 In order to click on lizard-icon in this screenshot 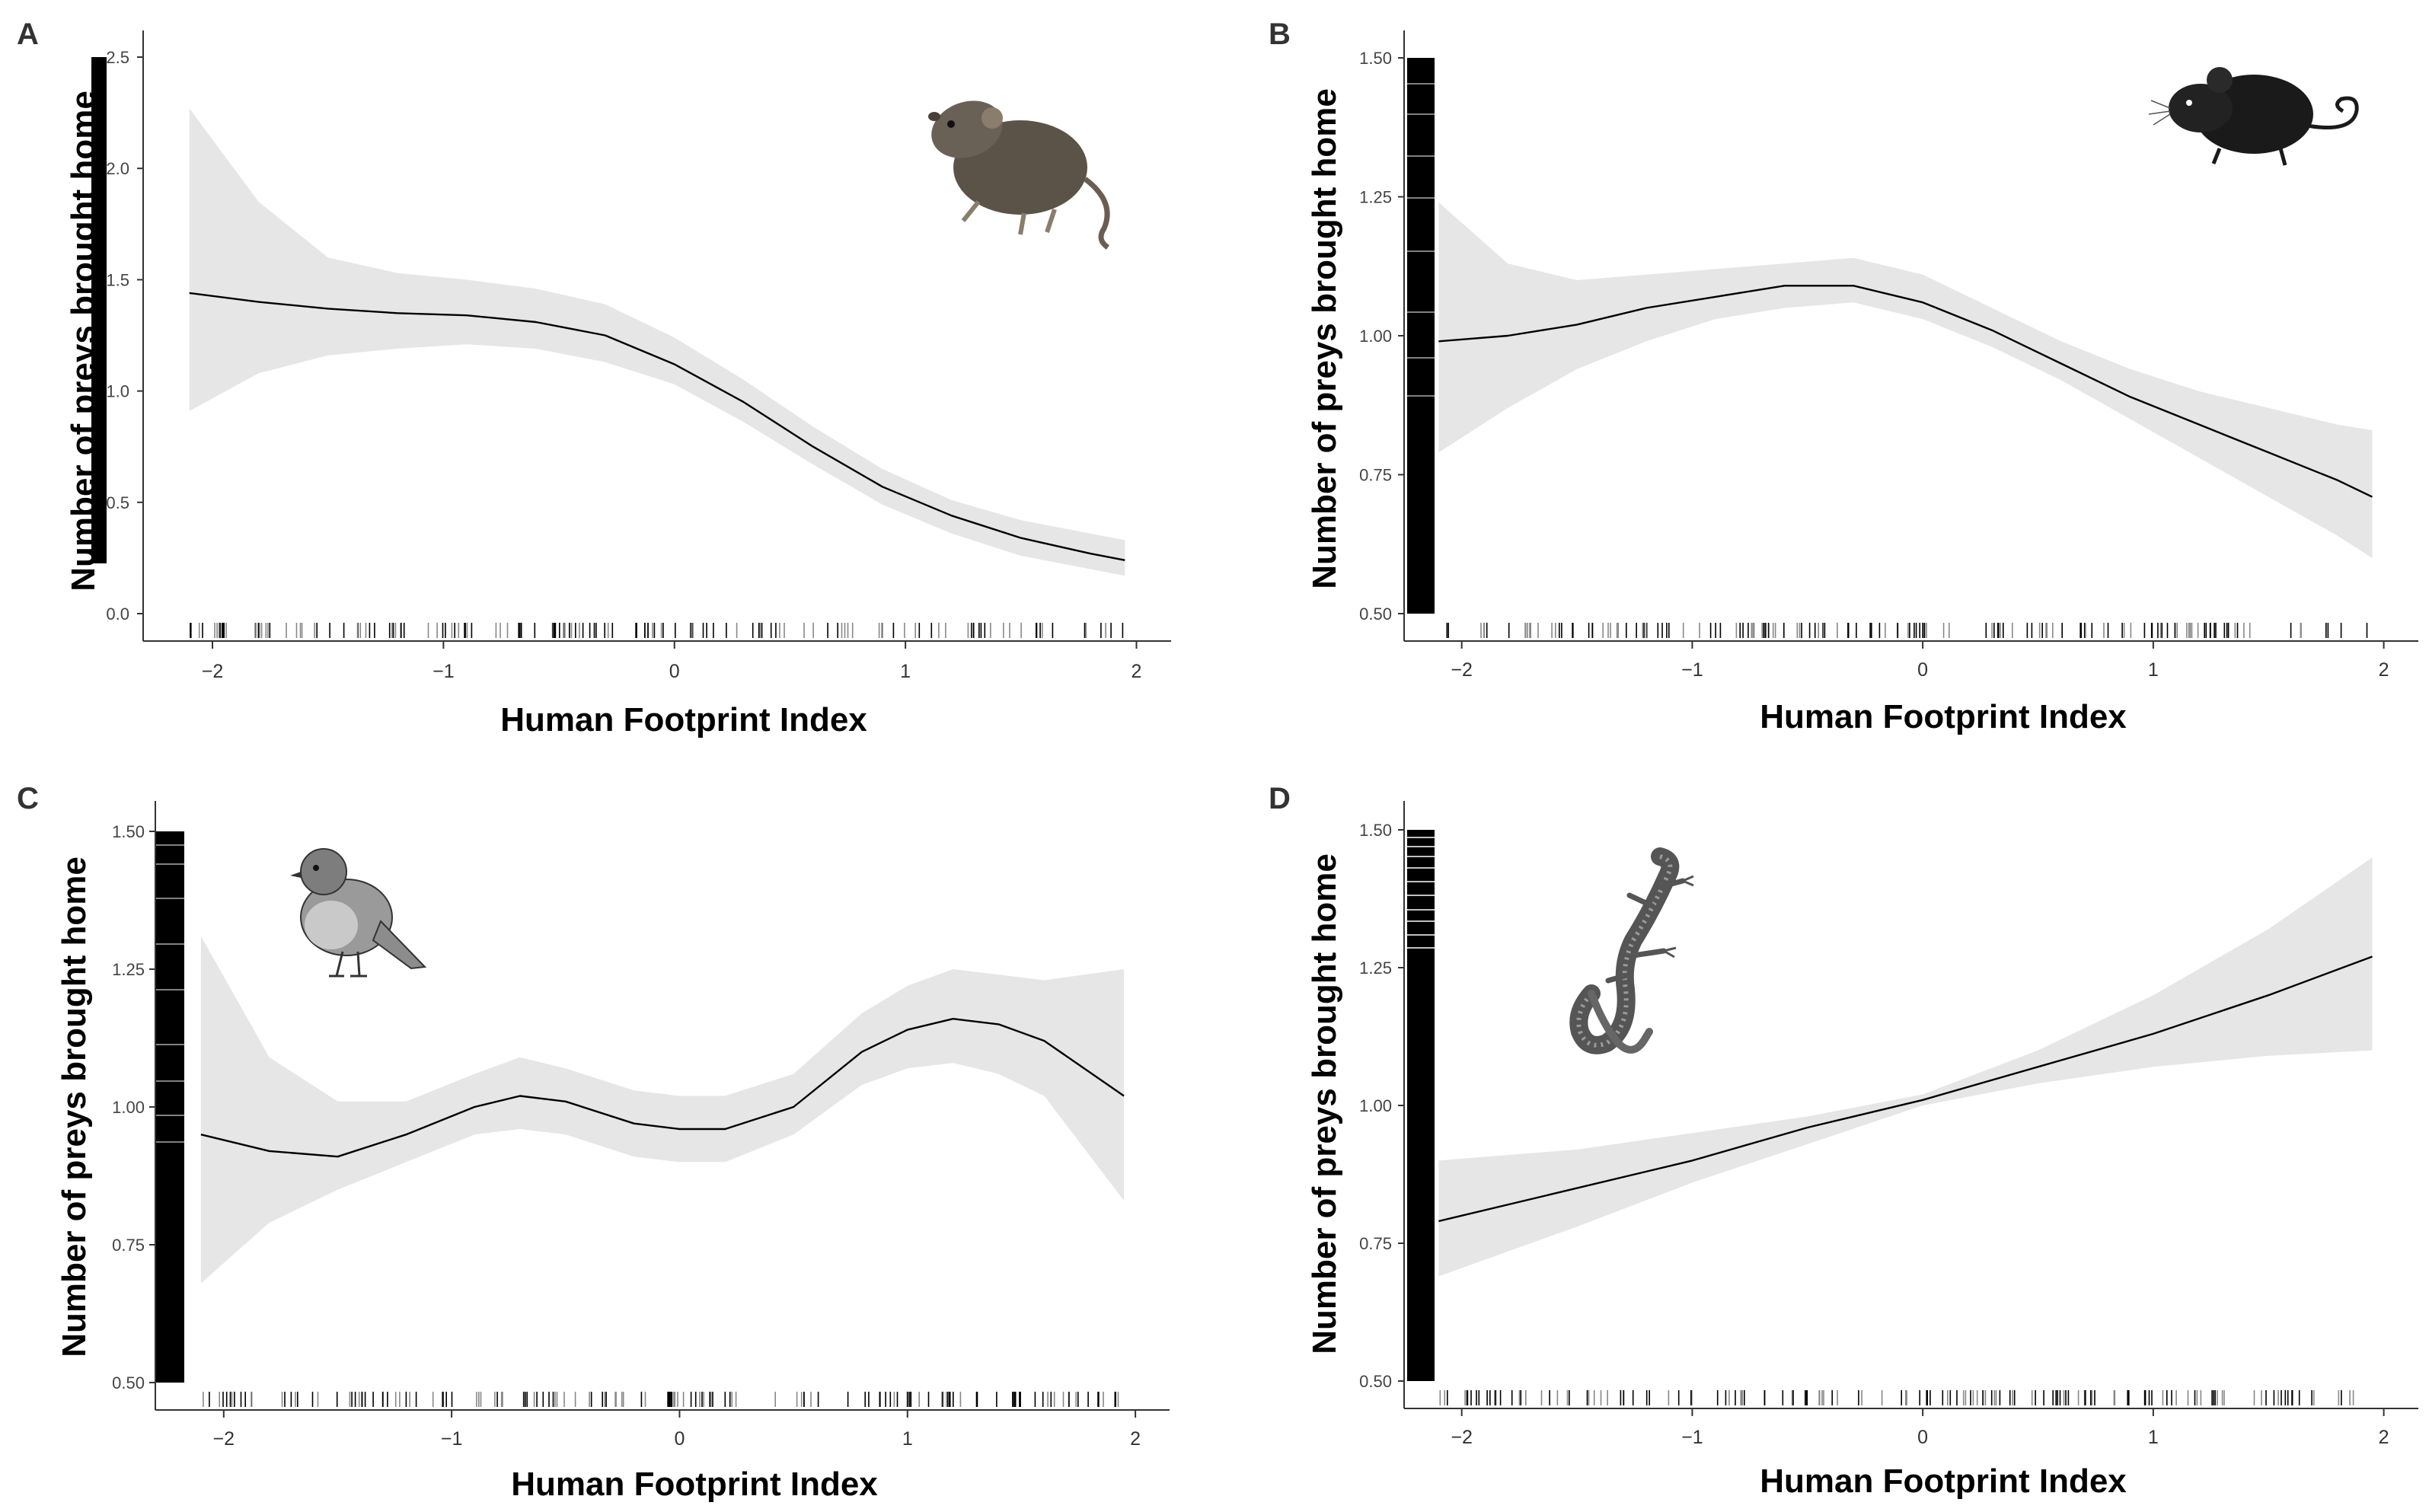, I will do `click(1632, 950)`.